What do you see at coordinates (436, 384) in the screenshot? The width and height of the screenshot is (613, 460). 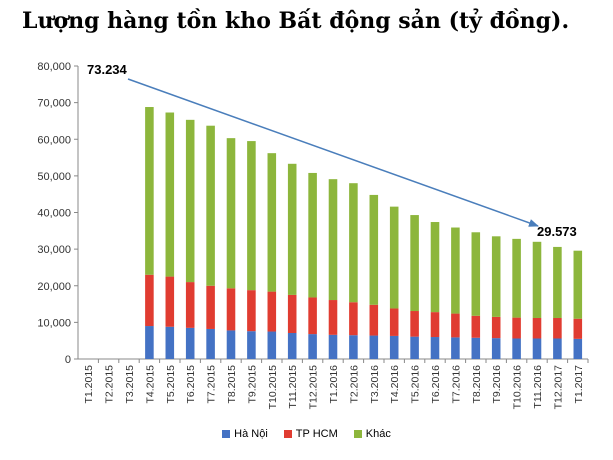 I see `x-tick-label: T6.2016` at bounding box center [436, 384].